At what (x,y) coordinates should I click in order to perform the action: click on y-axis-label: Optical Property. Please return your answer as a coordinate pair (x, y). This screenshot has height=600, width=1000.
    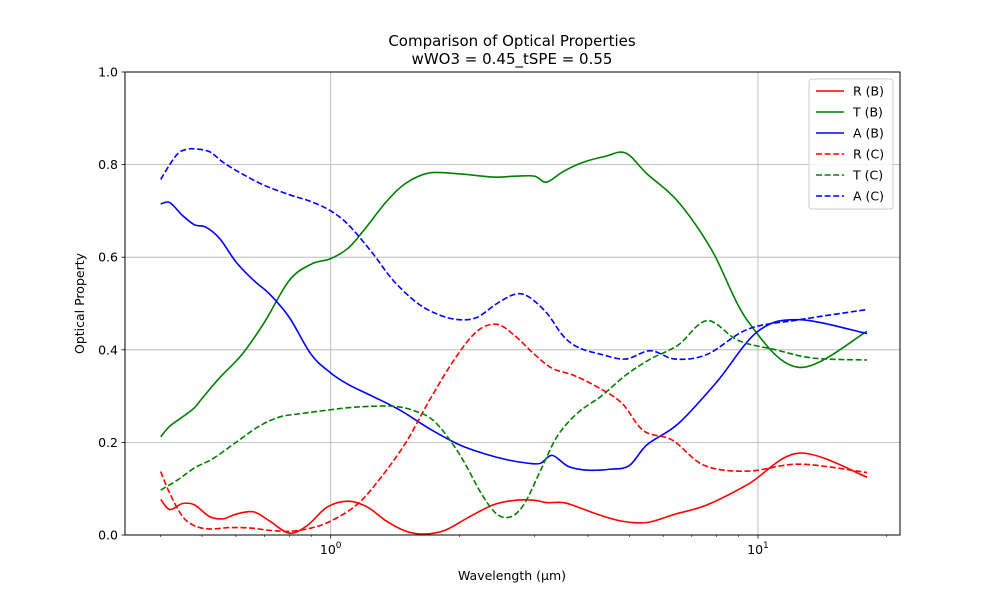
    Looking at the image, I should click on (79, 303).